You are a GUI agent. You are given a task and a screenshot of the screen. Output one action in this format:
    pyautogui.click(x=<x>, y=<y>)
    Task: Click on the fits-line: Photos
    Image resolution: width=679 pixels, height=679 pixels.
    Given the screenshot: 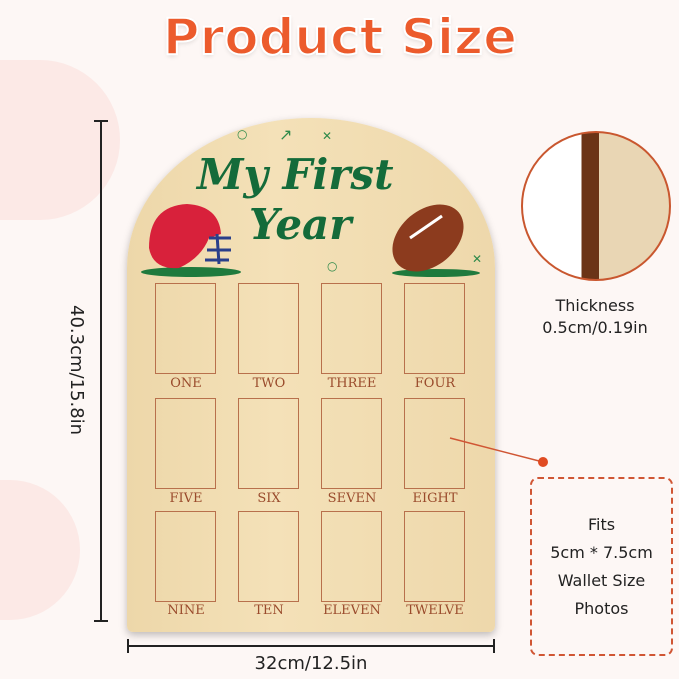 What is the action you would take?
    pyautogui.click(x=601, y=608)
    